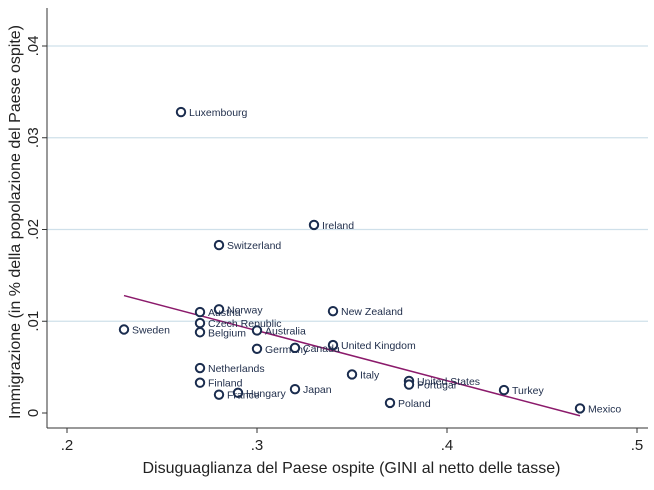 The height and width of the screenshot is (490, 654). I want to click on point-label: Sweden, so click(151, 331).